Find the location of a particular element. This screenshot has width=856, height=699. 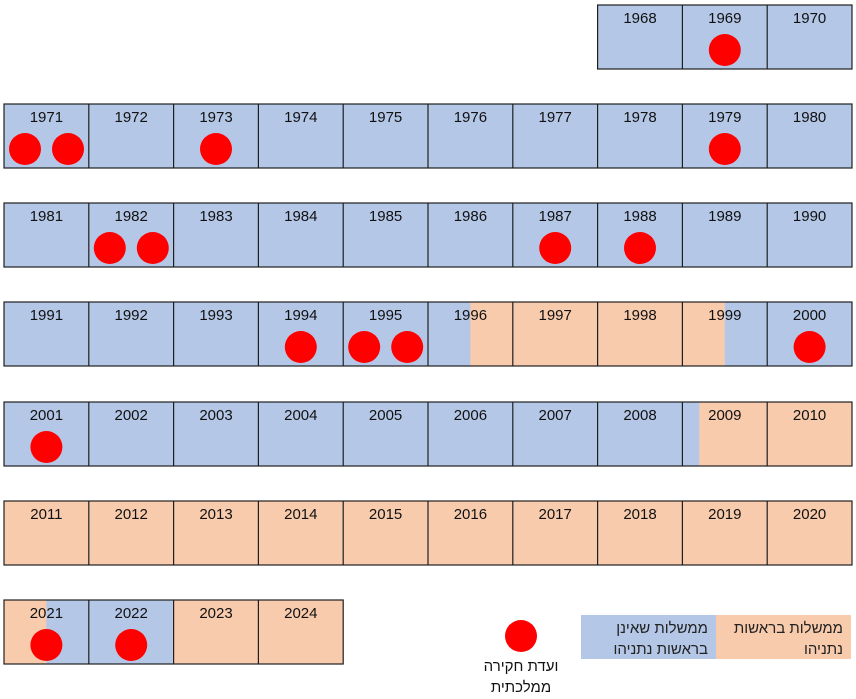

legend-commission-label: ועדת חקירה ממלכתית is located at coordinates (521, 677).